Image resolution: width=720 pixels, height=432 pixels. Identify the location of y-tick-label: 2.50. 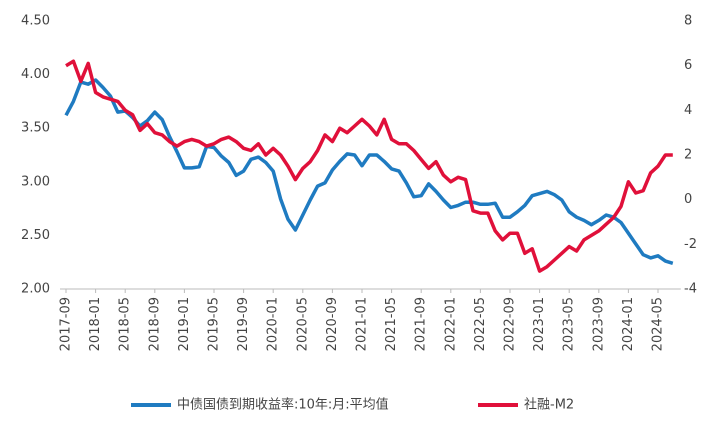
(35, 235).